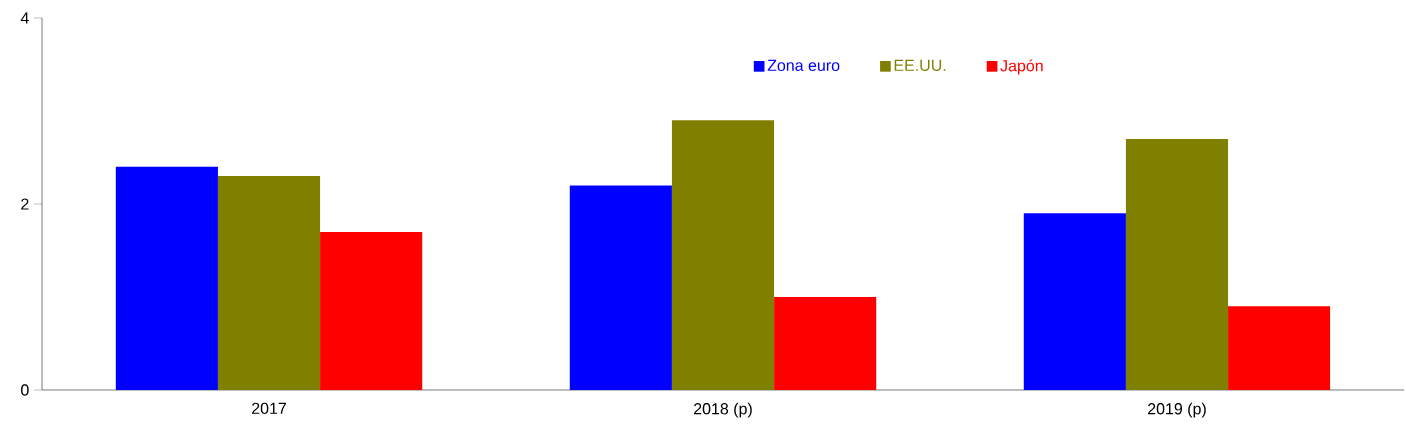 The image size is (1406, 431). Describe the element at coordinates (803, 65) in the screenshot. I see `legend-label: Zona euro` at that location.